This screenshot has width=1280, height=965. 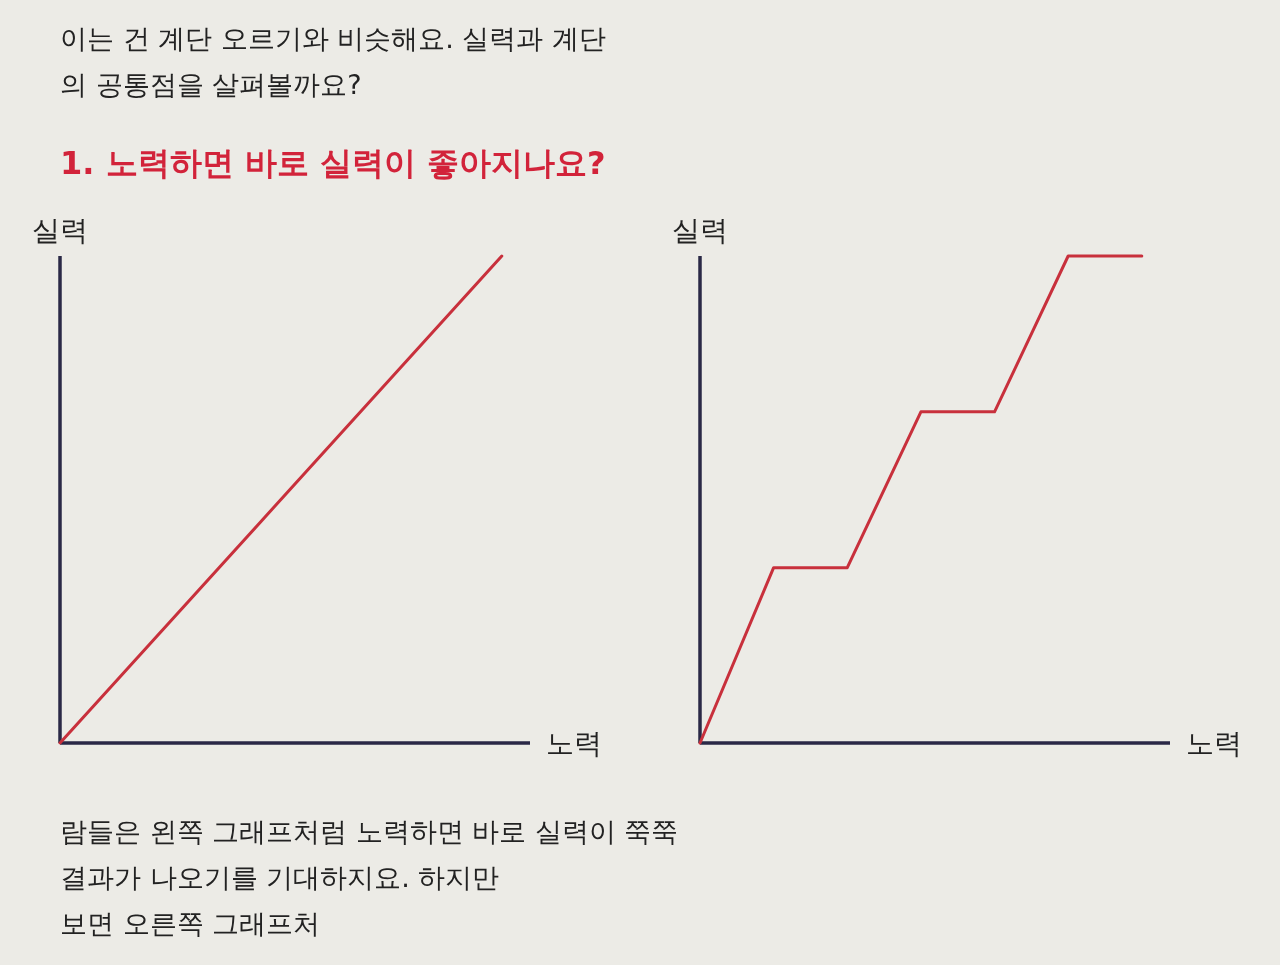 I want to click on annotation: 의 공통점을 살펴볼까요?, so click(x=211, y=84).